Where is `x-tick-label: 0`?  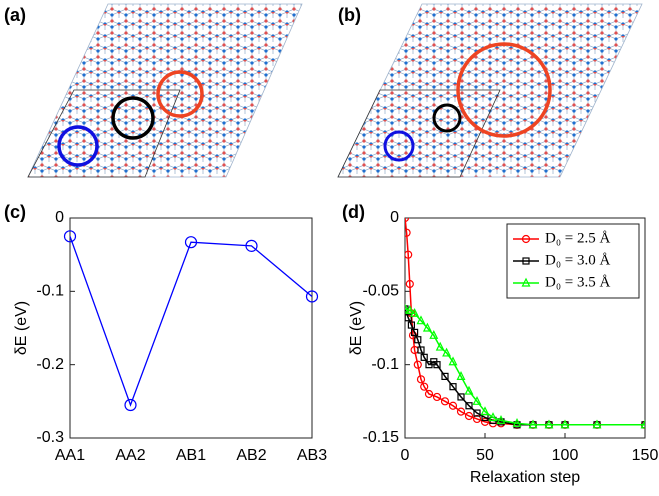 x-tick-label: 0 is located at coordinates (405, 455).